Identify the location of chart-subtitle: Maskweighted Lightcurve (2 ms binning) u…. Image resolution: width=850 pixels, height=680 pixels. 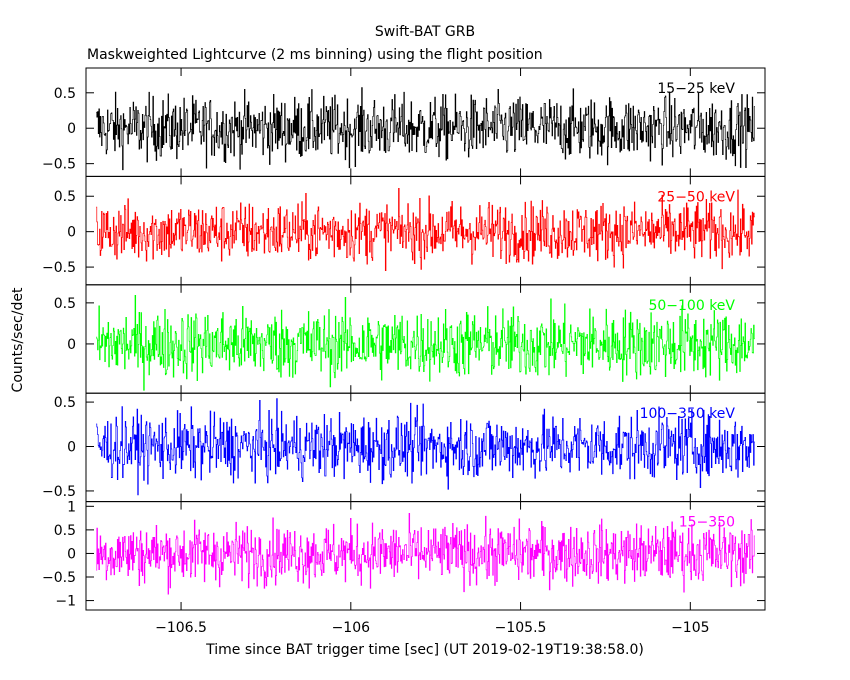
(315, 55).